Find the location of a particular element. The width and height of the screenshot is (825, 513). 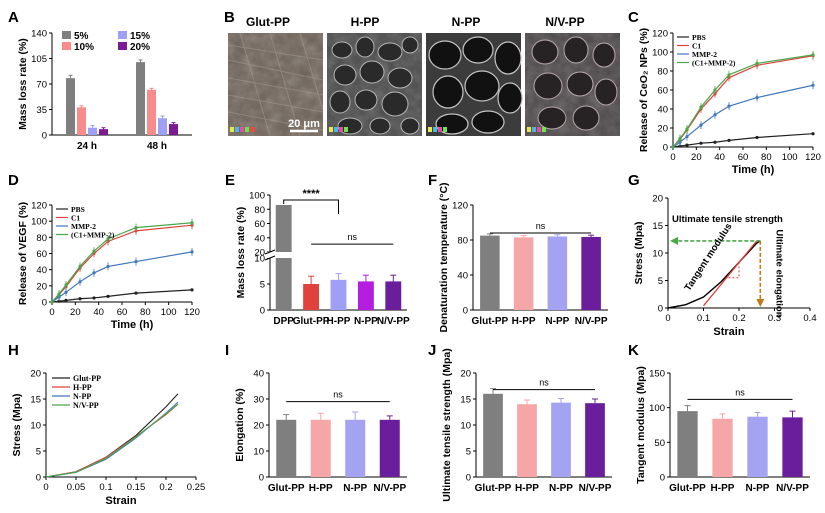

y-tick-label: 5 is located at coordinates (468, 452).